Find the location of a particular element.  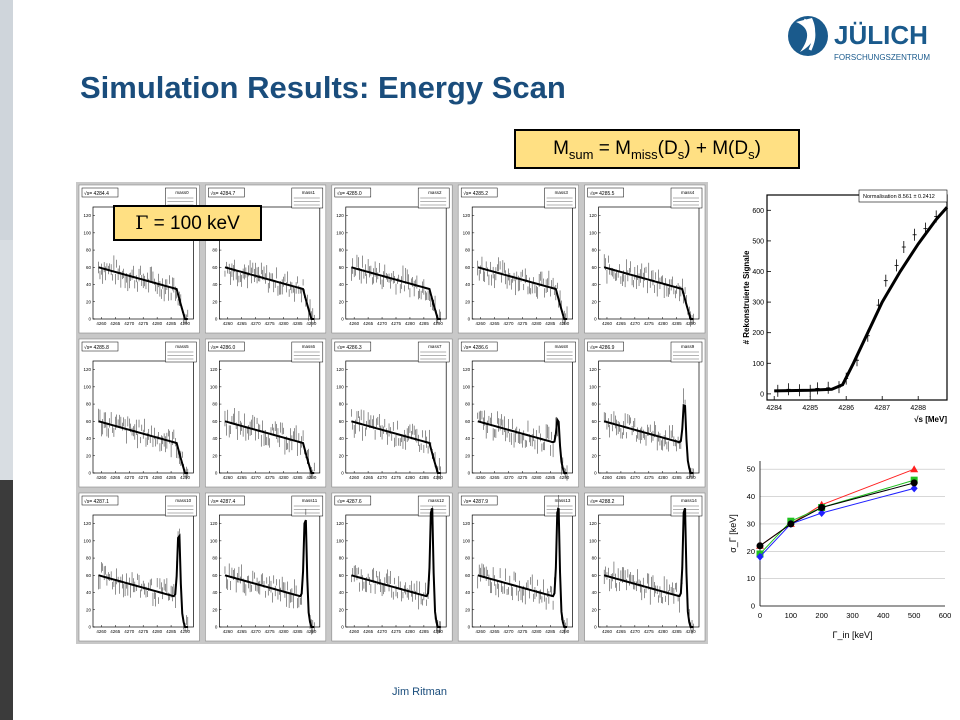

histogram-title: √s= 4286.6 is located at coordinates (475, 347).